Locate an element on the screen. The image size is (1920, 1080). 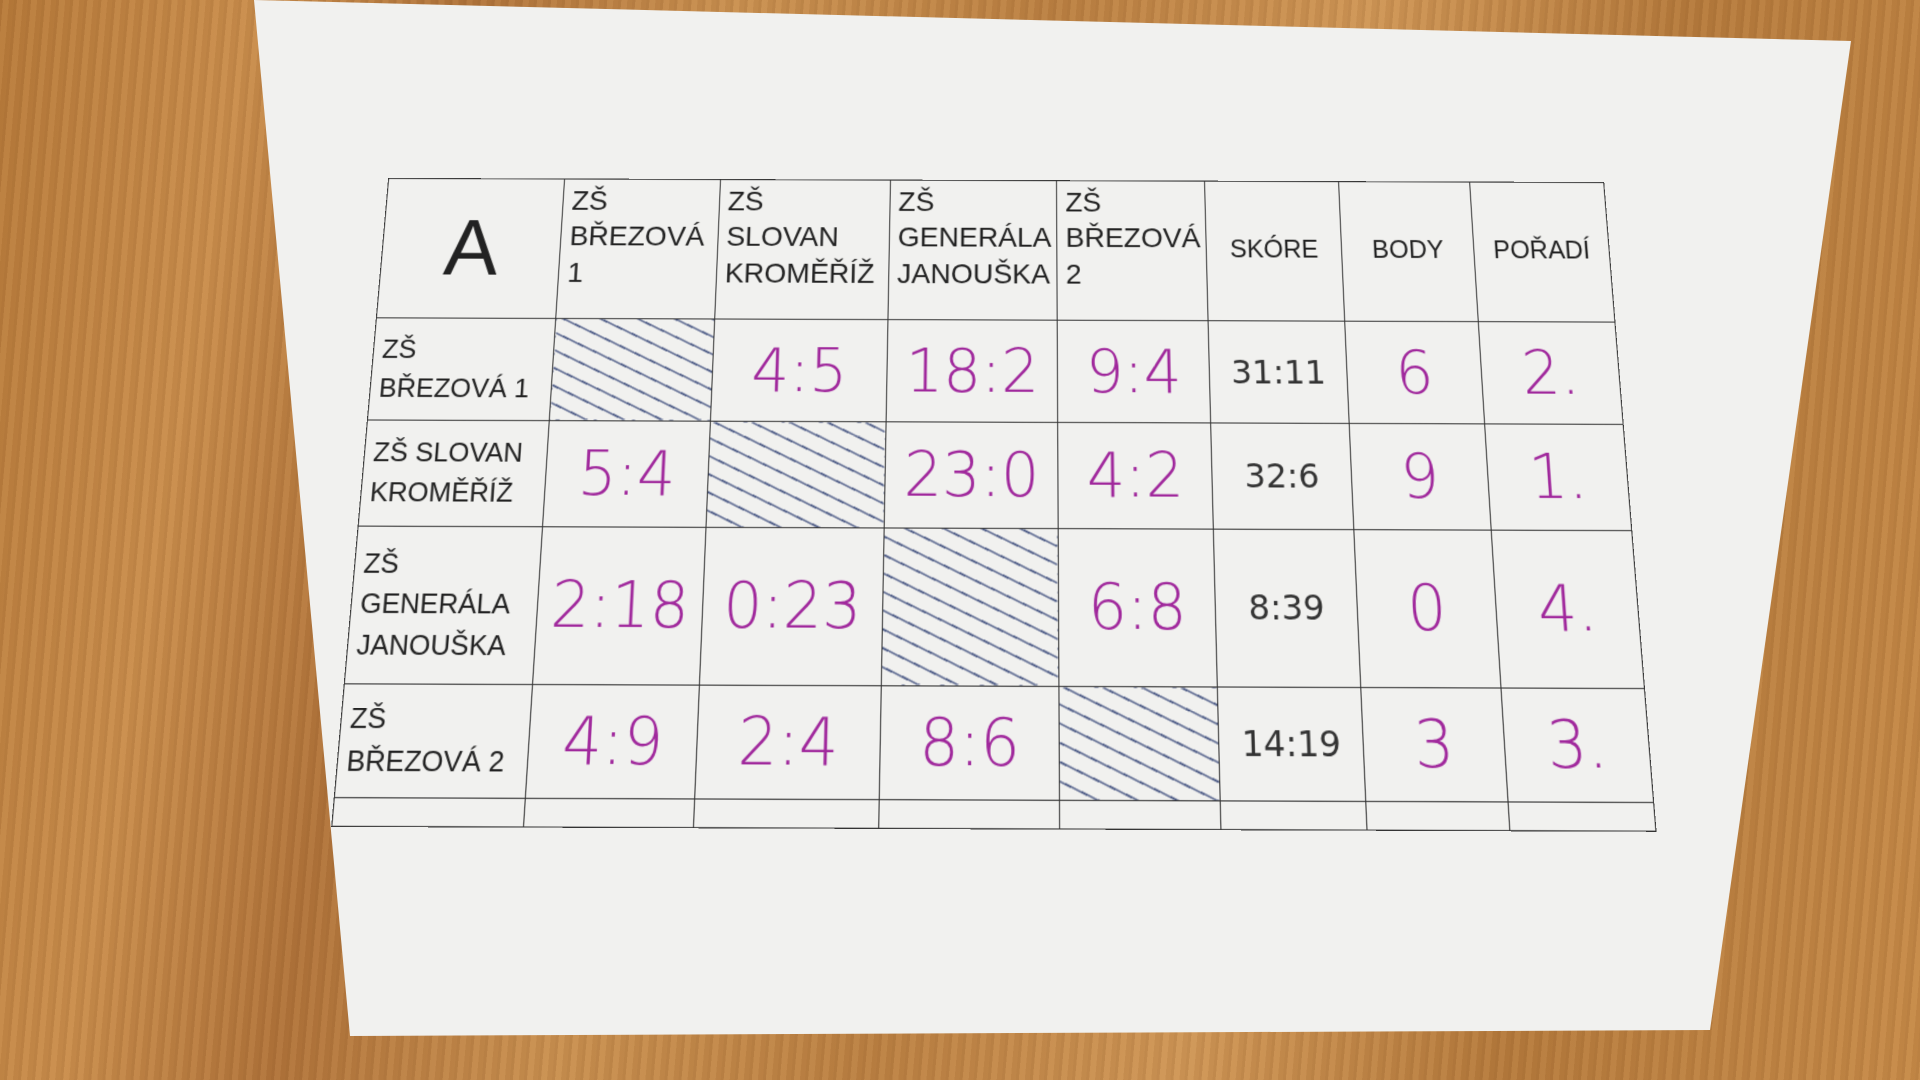
row-team: ZŠ BŘEZOVÁ 1 is located at coordinates (461, 369).